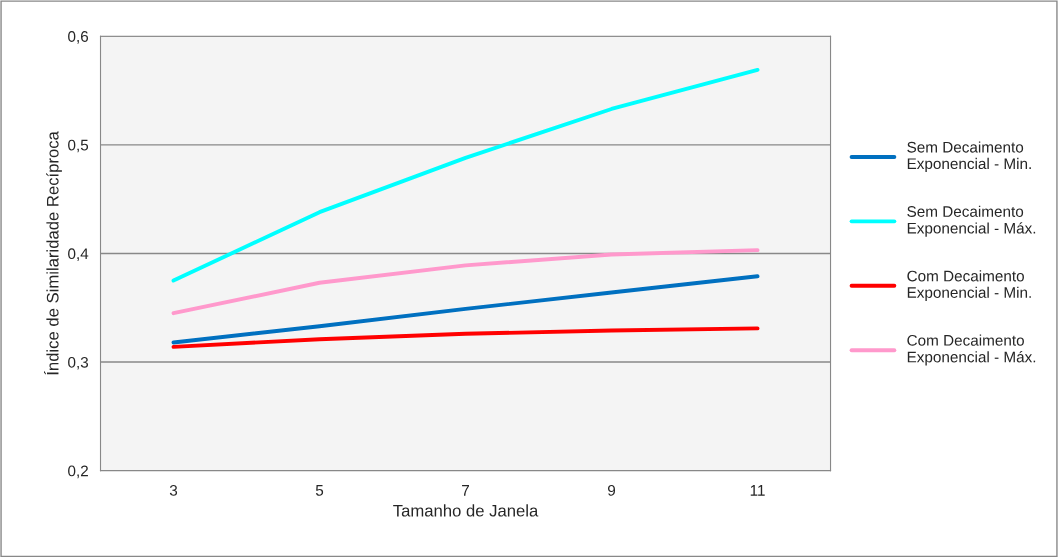 Image resolution: width=1058 pixels, height=557 pixels. I want to click on y-tick-label: 0,2, so click(78, 472).